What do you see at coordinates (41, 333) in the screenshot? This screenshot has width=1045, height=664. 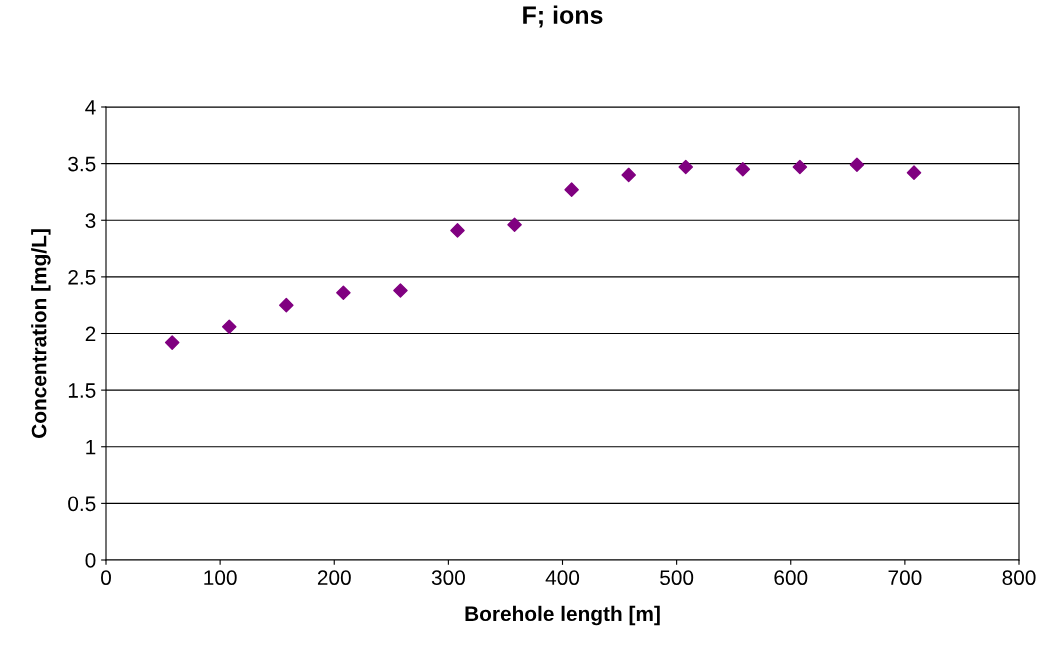 I see `y-axis-title: Concentration [mg/L]` at bounding box center [41, 333].